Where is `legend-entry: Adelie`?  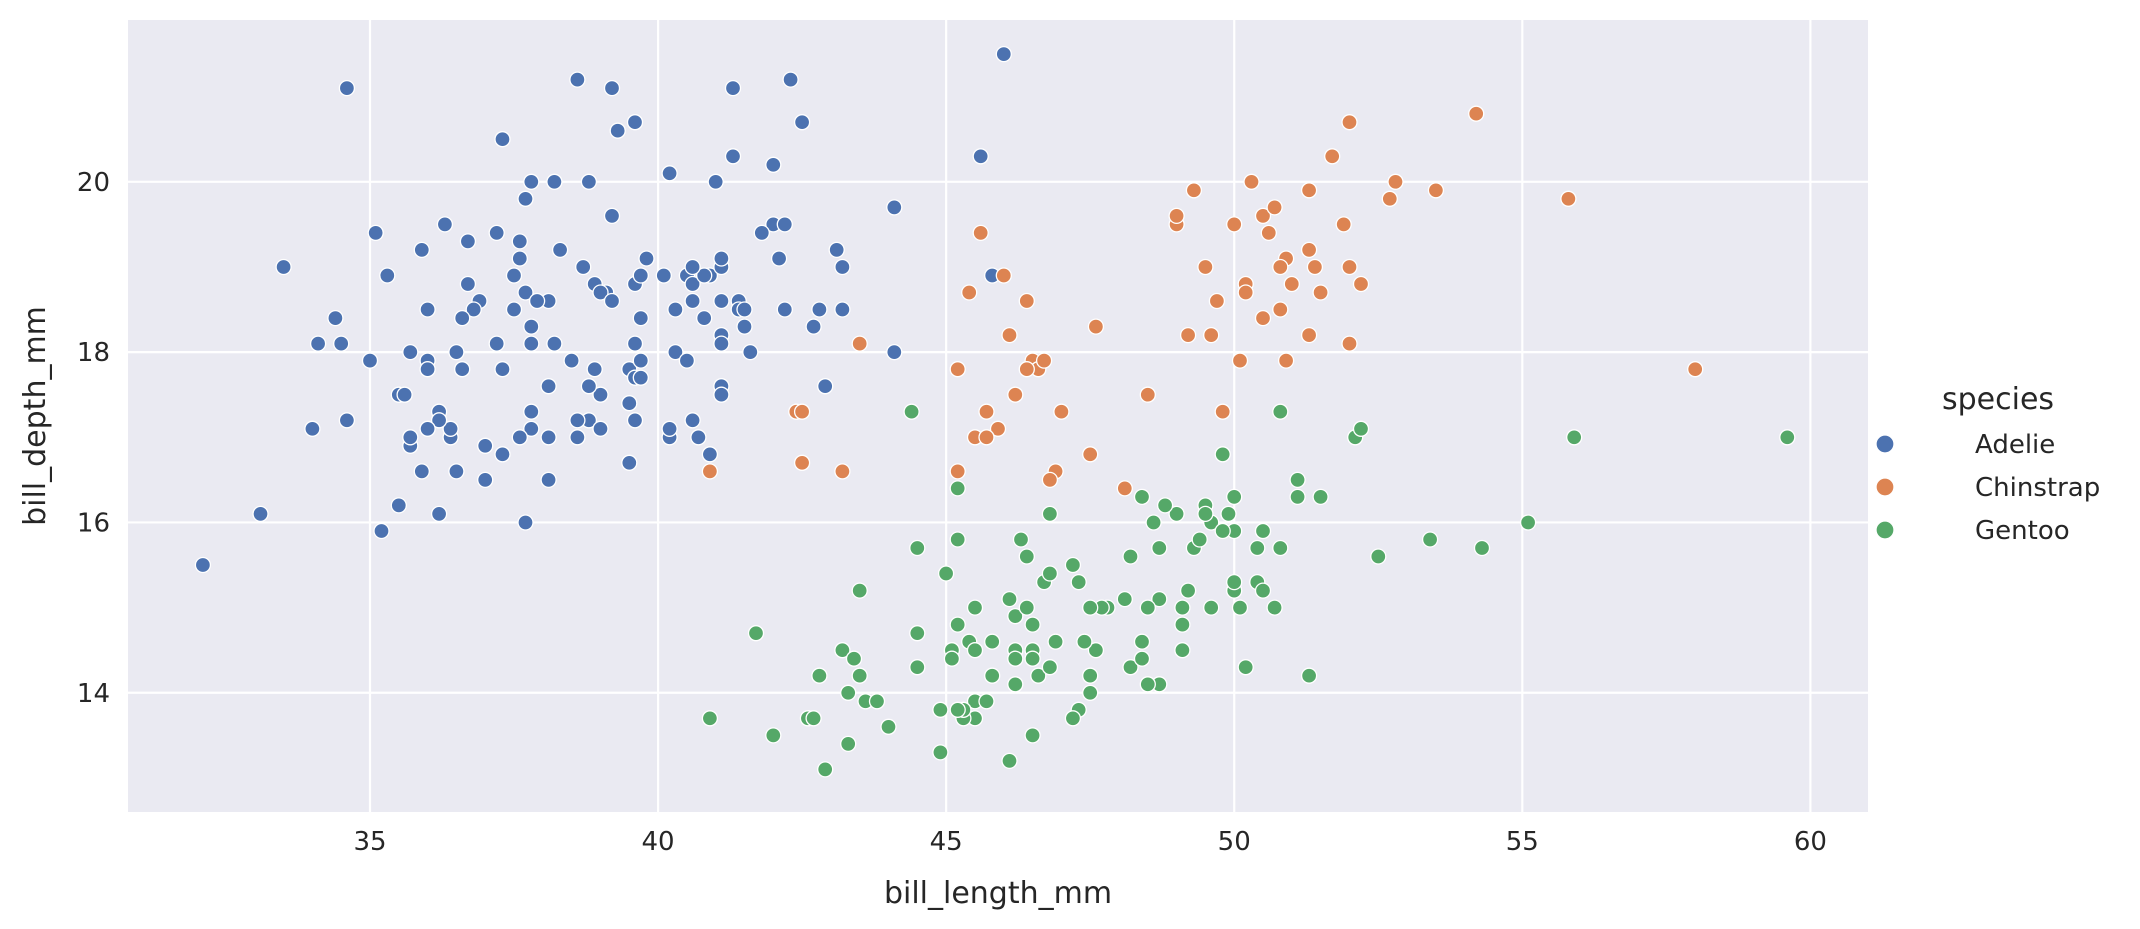
legend-entry: Adelie is located at coordinates (2015, 445).